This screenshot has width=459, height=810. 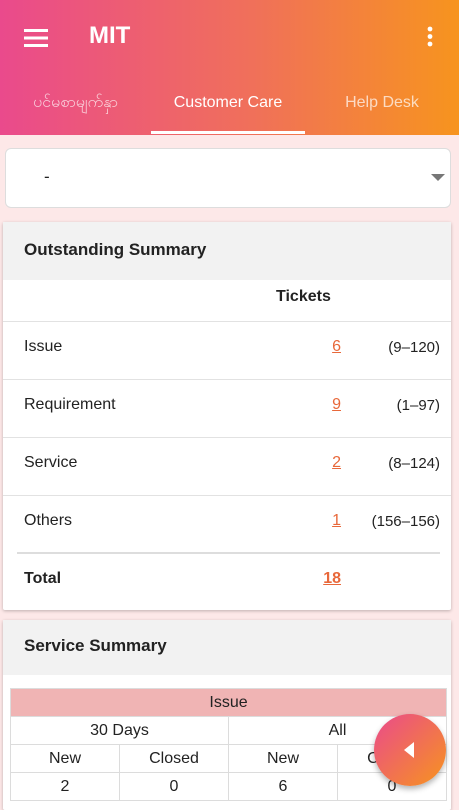 What do you see at coordinates (303, 296) in the screenshot?
I see `column-header: Tickets` at bounding box center [303, 296].